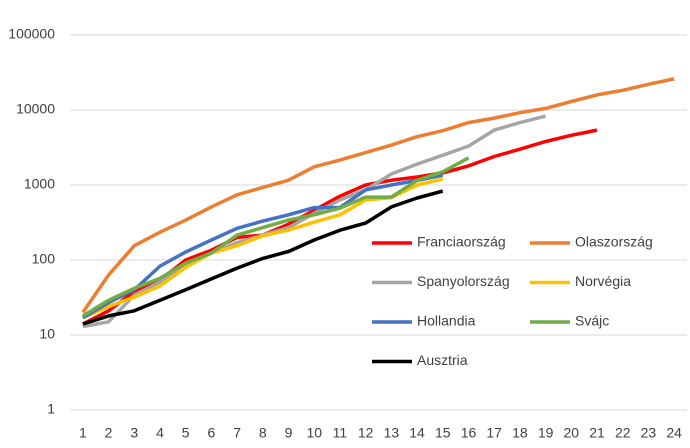  Describe the element at coordinates (597, 433) in the screenshot. I see `x-tick-label: 21` at that location.